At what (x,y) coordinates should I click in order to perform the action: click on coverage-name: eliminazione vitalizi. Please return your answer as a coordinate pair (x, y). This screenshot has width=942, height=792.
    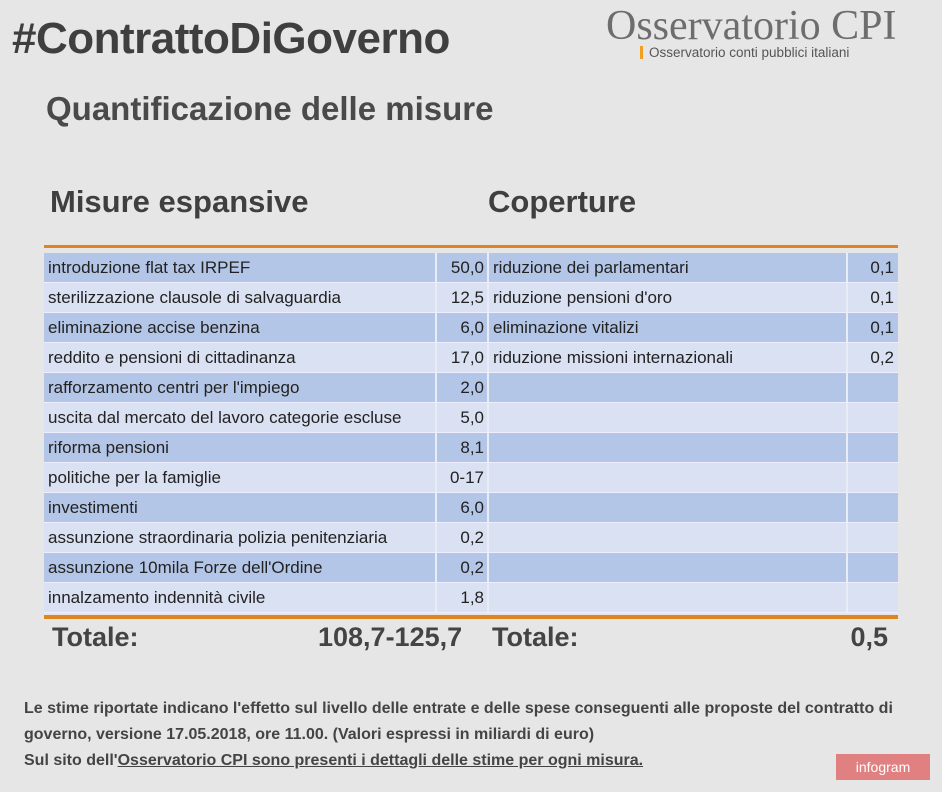
    Looking at the image, I should click on (668, 327).